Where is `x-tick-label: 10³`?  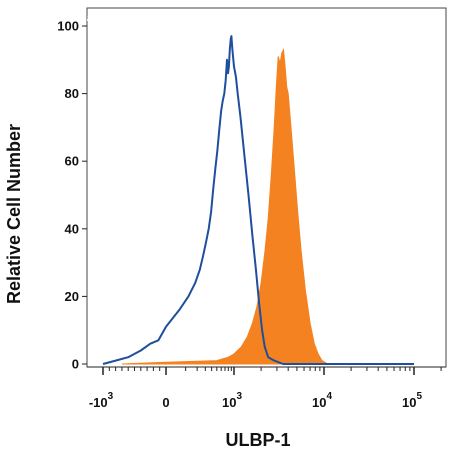 x-tick-label: 10³ is located at coordinates (232, 400).